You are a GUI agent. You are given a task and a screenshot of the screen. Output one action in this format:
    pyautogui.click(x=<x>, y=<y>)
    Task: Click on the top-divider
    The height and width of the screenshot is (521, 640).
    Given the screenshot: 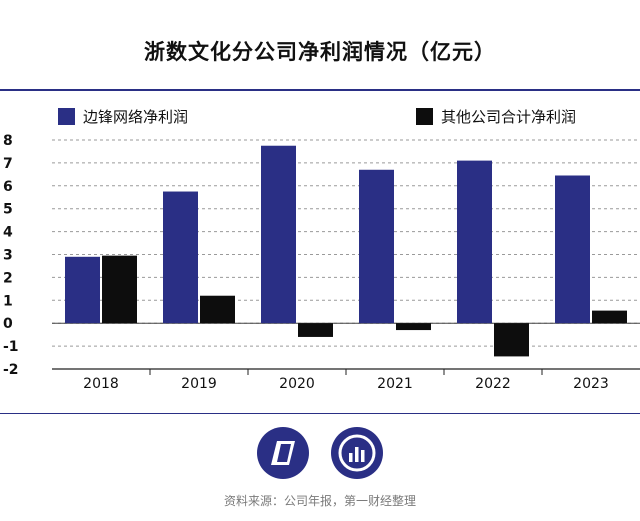 What is the action you would take?
    pyautogui.click(x=320, y=90)
    